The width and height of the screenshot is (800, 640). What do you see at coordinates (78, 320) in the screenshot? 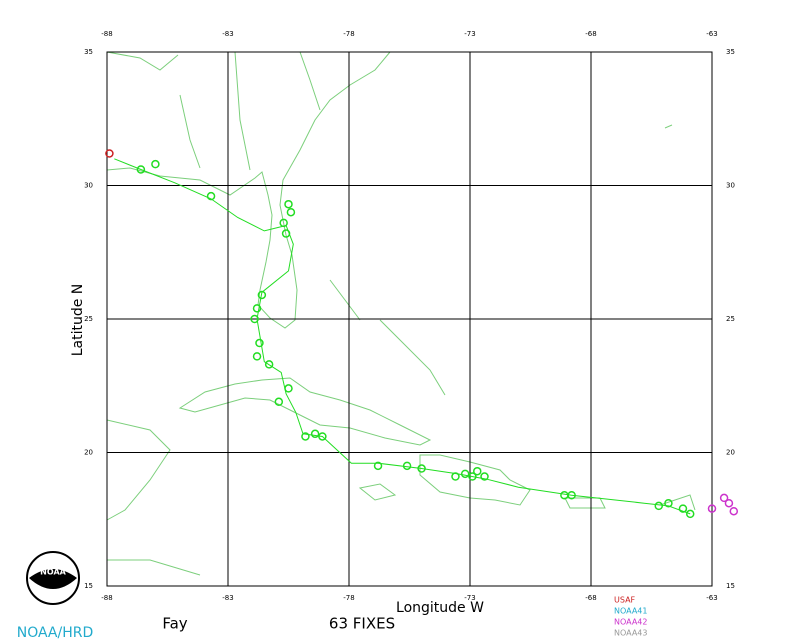
I see `y-axis-label: Latitude N` at bounding box center [78, 320].